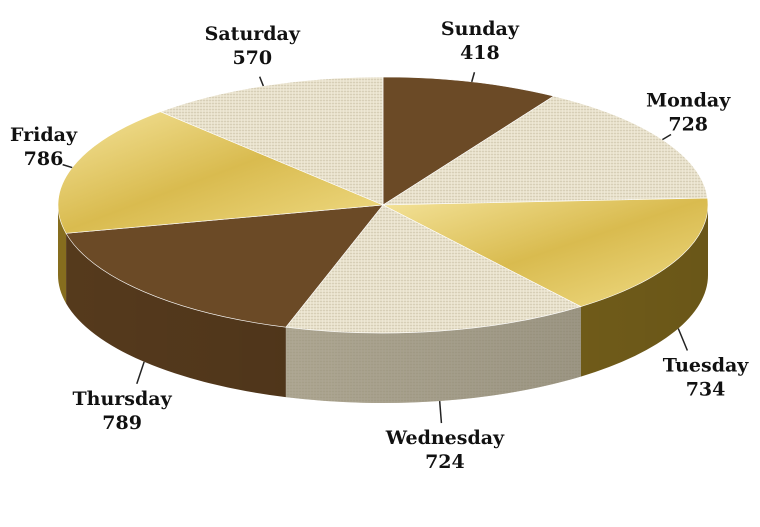 Image resolution: width=760 pixels, height=527 pixels. Describe the element at coordinates (445, 438) in the screenshot. I see `slice-label: Wednesday` at that location.